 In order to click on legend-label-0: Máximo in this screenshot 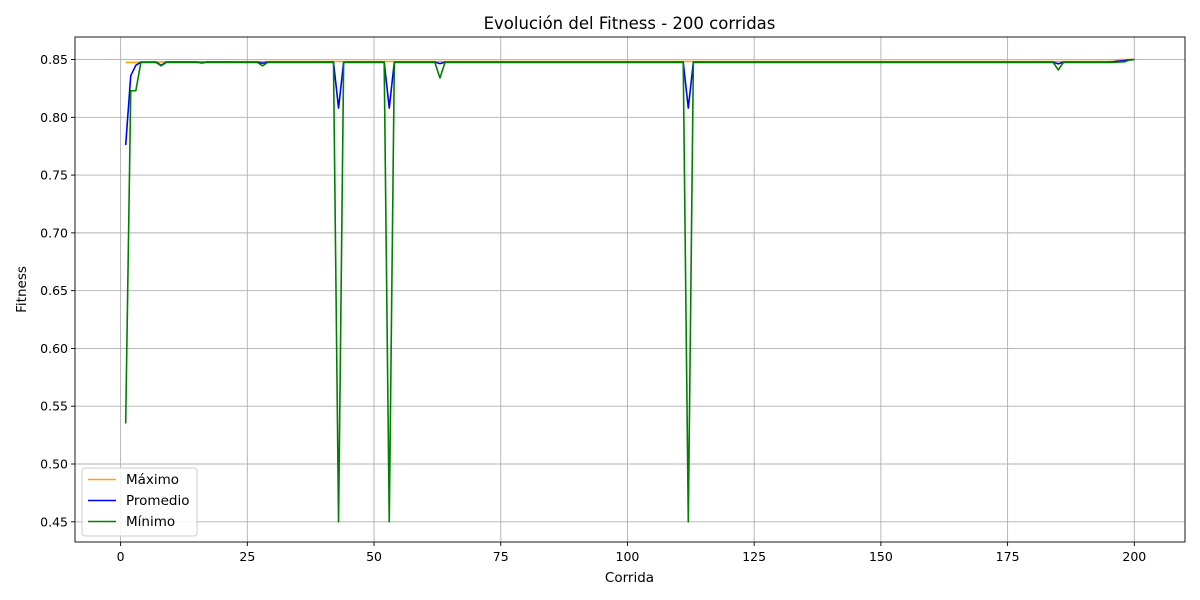, I will do `click(152, 480)`.